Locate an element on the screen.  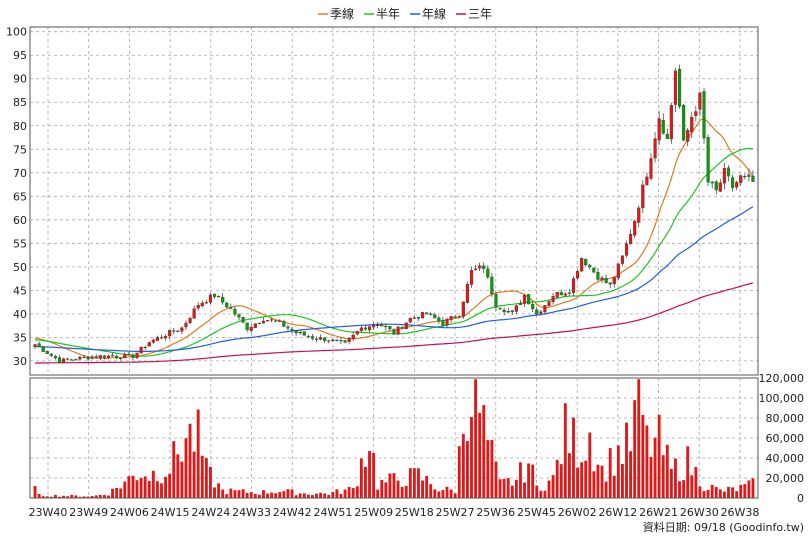
volume-tick-label-4: 80,000 is located at coordinates (785, 418).